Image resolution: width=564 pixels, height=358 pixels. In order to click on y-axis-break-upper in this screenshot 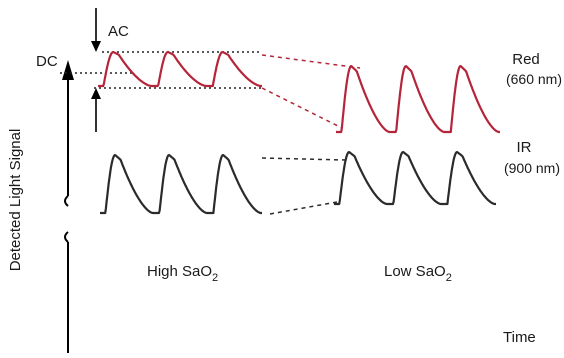, I will do `click(66, 201)`.